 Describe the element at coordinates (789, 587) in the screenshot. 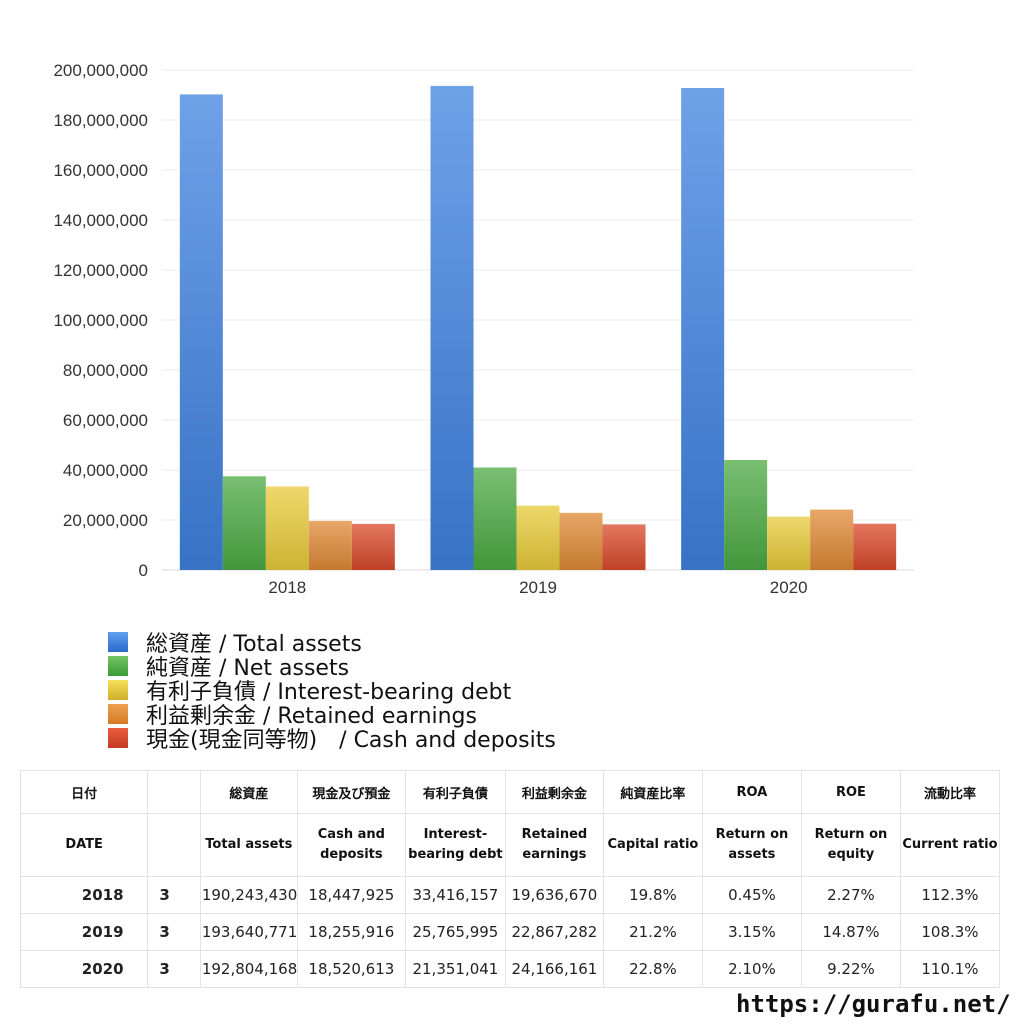

I see `x-tick-label: 2020` at that location.